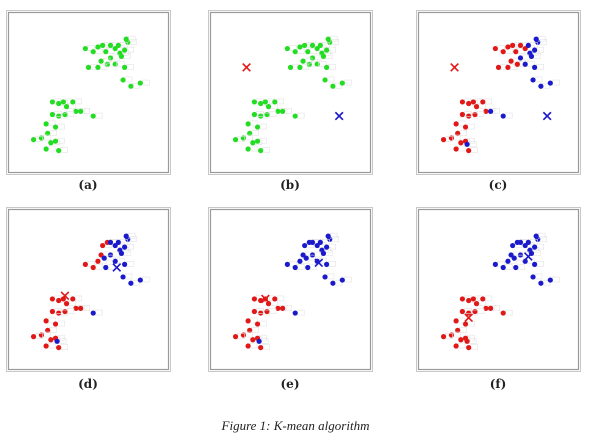  I want to click on panel-c, so click(498, 92).